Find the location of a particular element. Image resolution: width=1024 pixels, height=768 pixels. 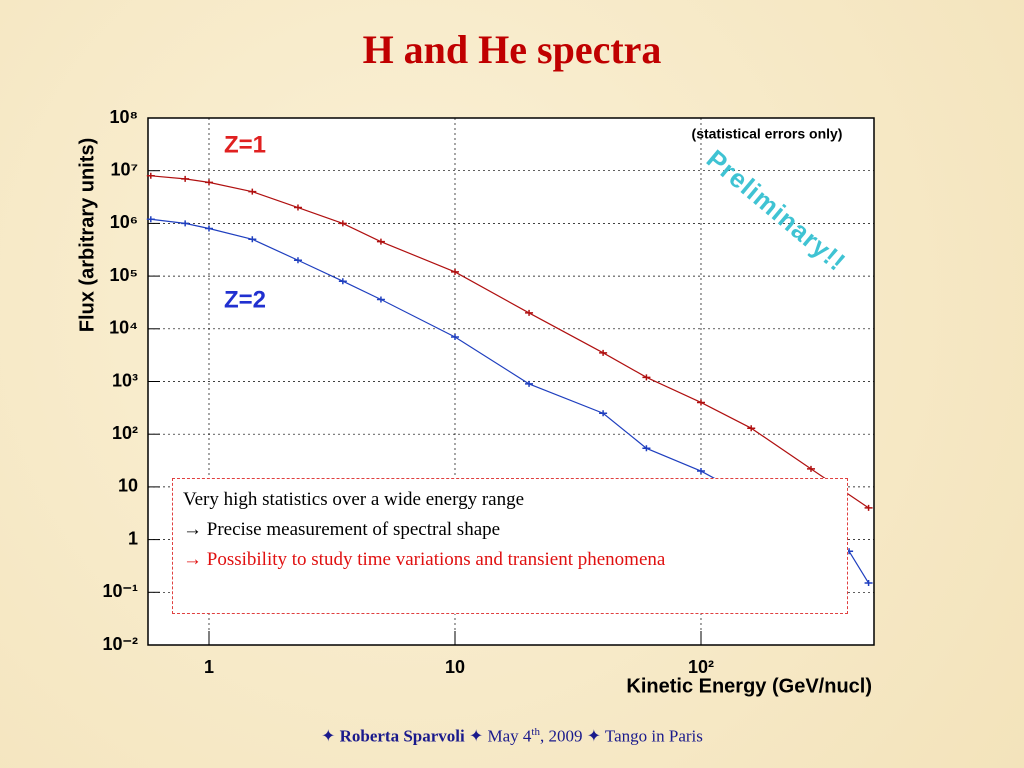

y-tick-label: 10² is located at coordinates (125, 433).